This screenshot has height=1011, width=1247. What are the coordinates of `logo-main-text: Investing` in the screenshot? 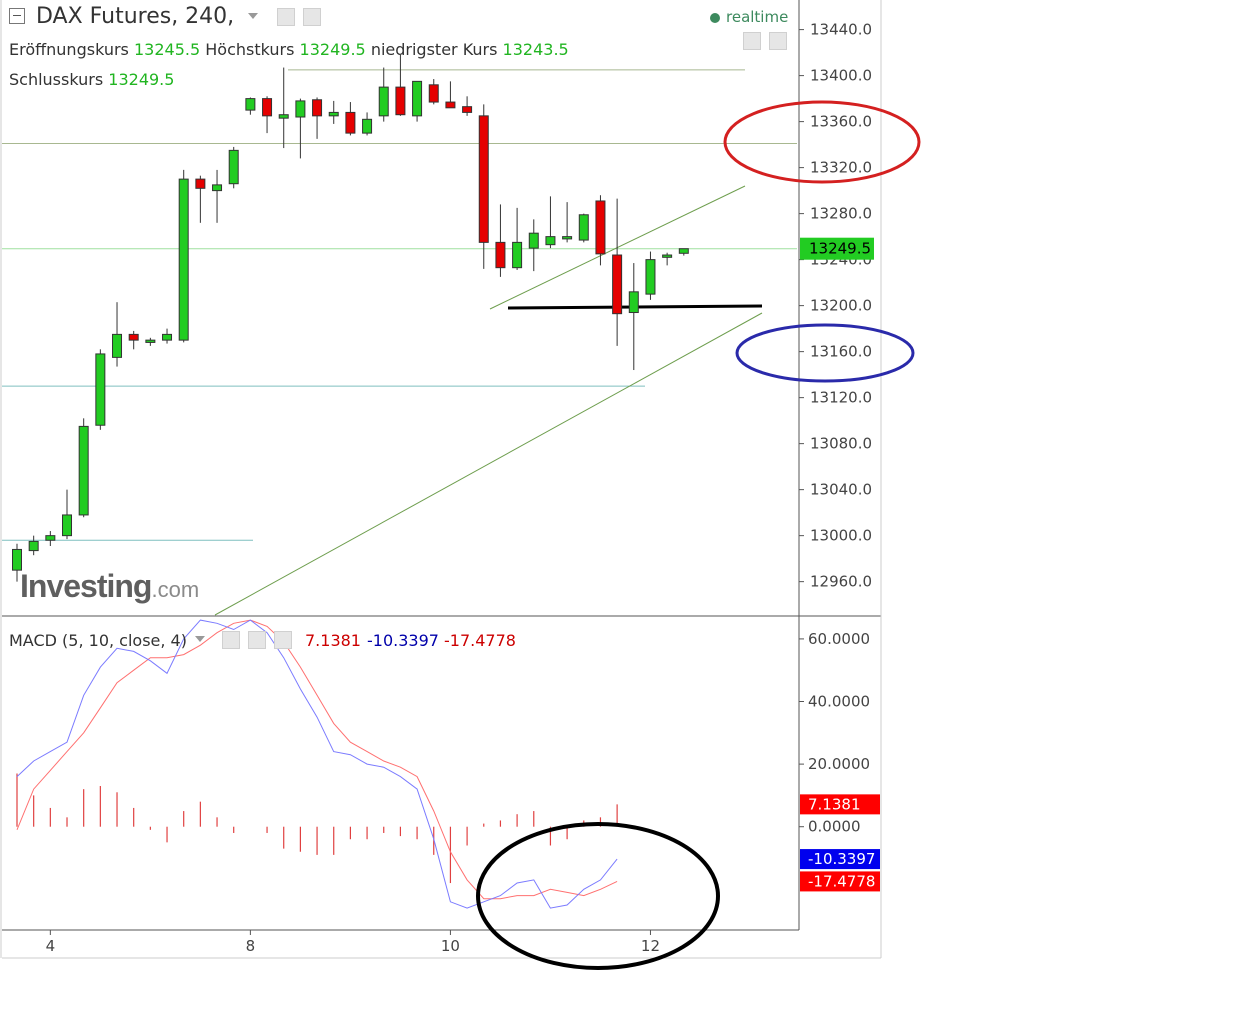 It's located at (86, 586).